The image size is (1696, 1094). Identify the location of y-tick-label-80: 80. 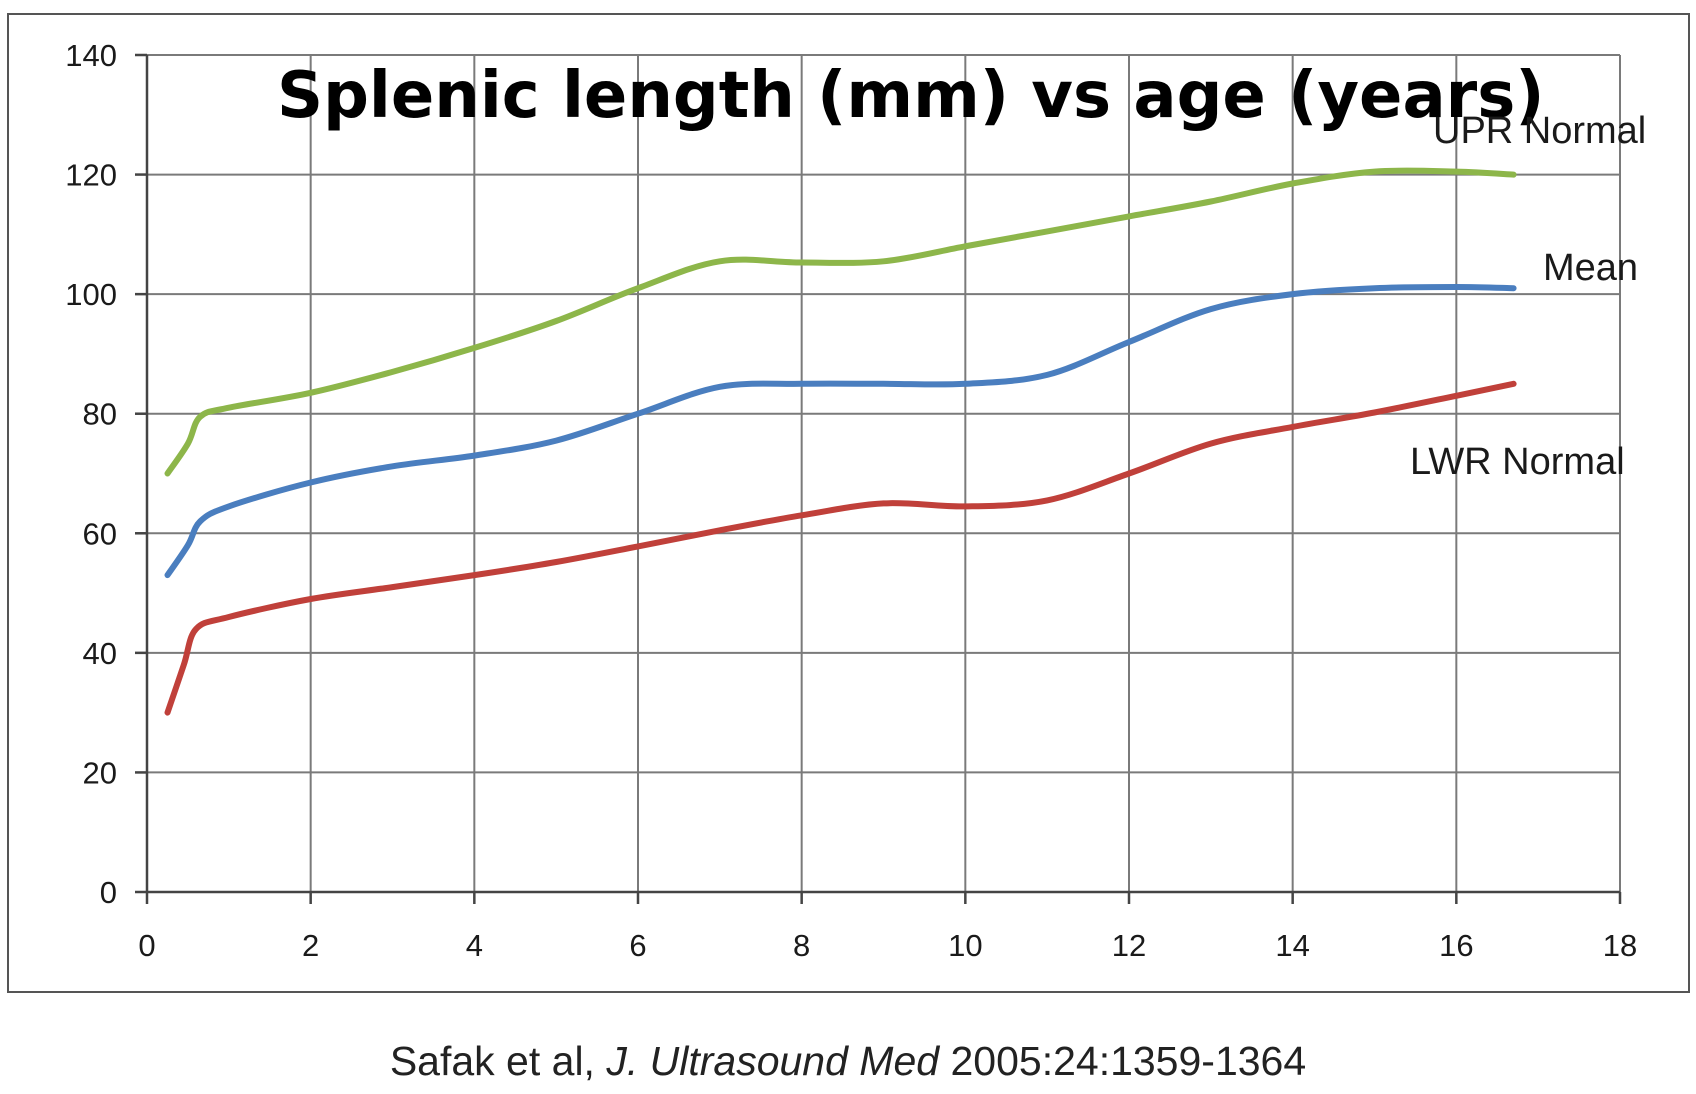
(100, 414).